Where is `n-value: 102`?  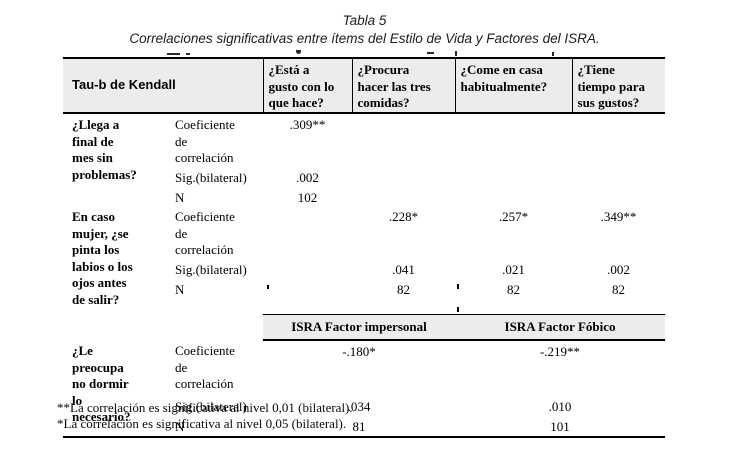 n-value: 102 is located at coordinates (307, 197).